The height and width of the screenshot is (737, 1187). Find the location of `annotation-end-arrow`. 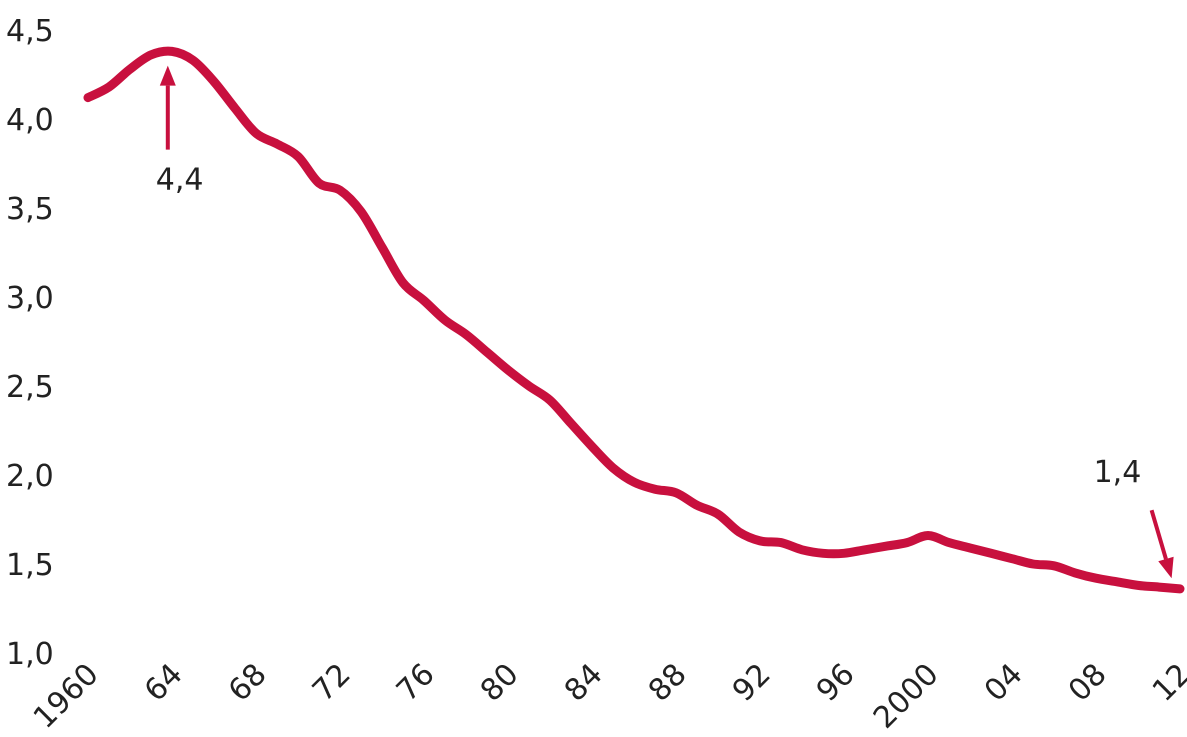

annotation-end-arrow is located at coordinates (1158, 534).